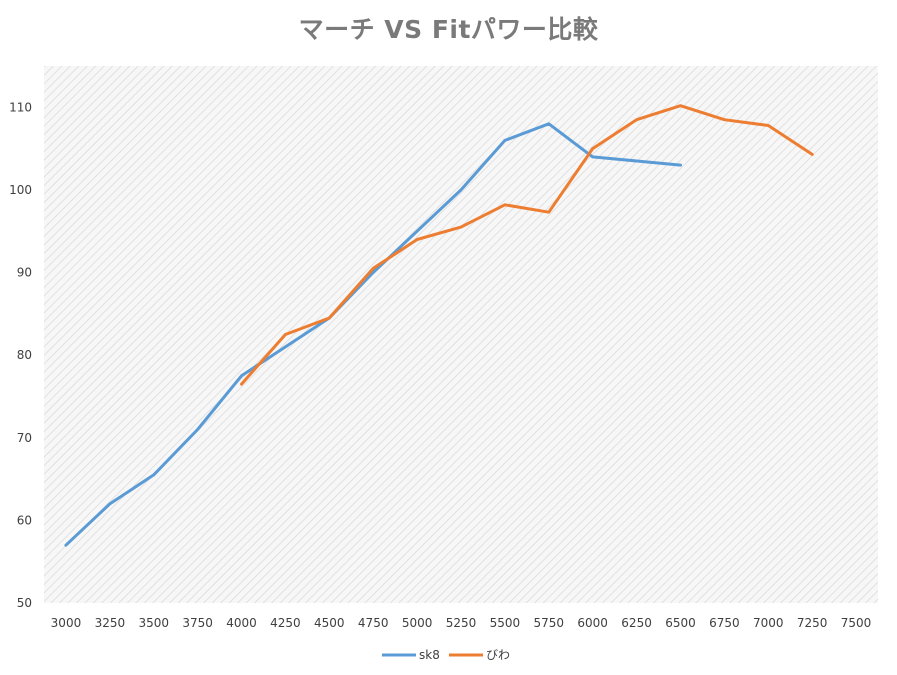  Describe the element at coordinates (20, 107) in the screenshot. I see `y-tick-label: 110` at that location.